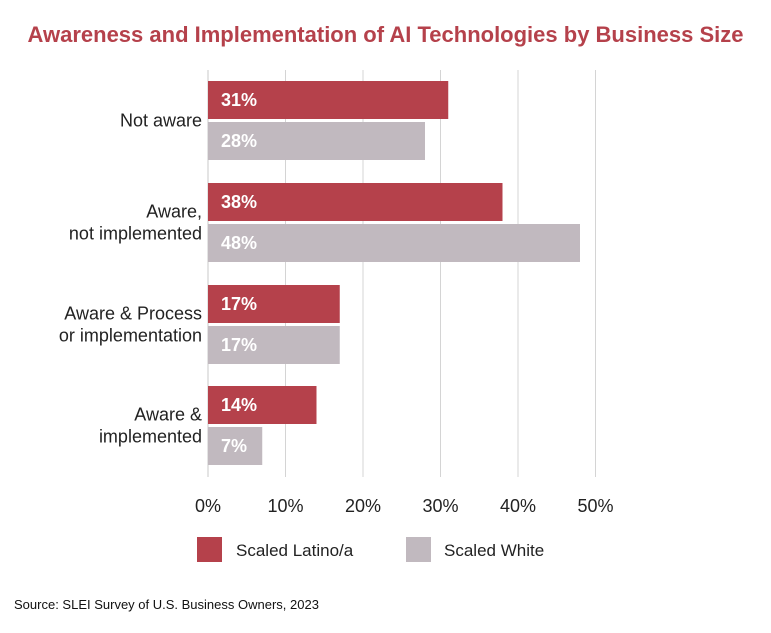  I want to click on legend: Scaled Latino/a Scaled White, so click(370, 549).